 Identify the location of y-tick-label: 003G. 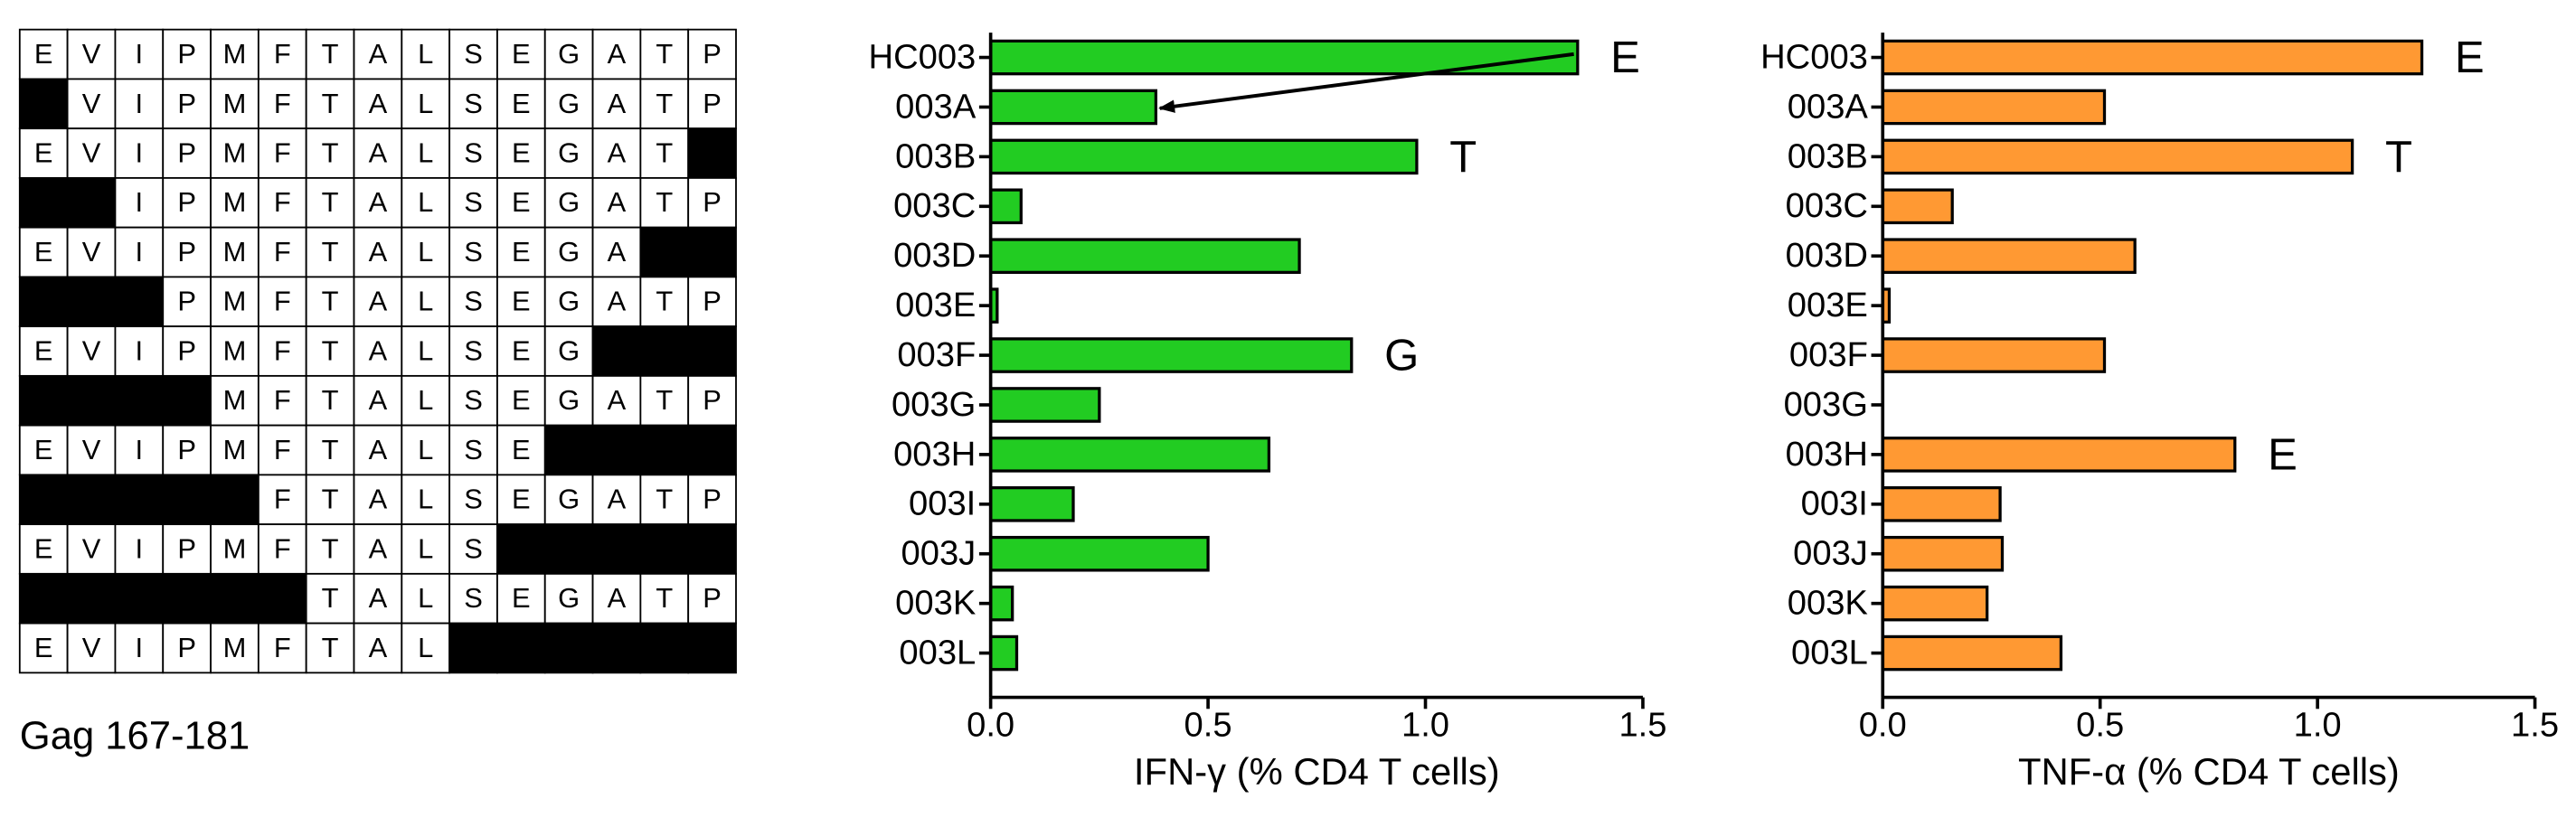
(1826, 404).